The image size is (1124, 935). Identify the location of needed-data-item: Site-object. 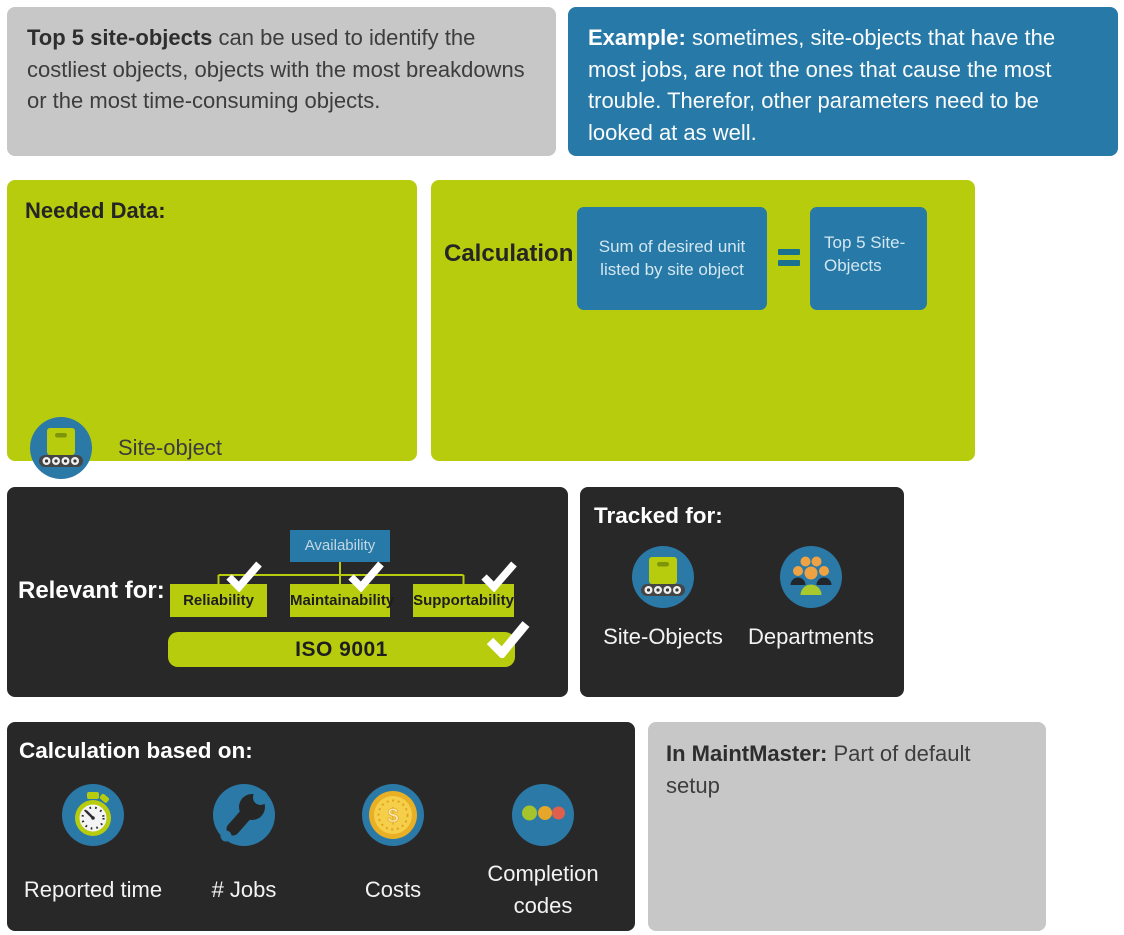
(126, 448).